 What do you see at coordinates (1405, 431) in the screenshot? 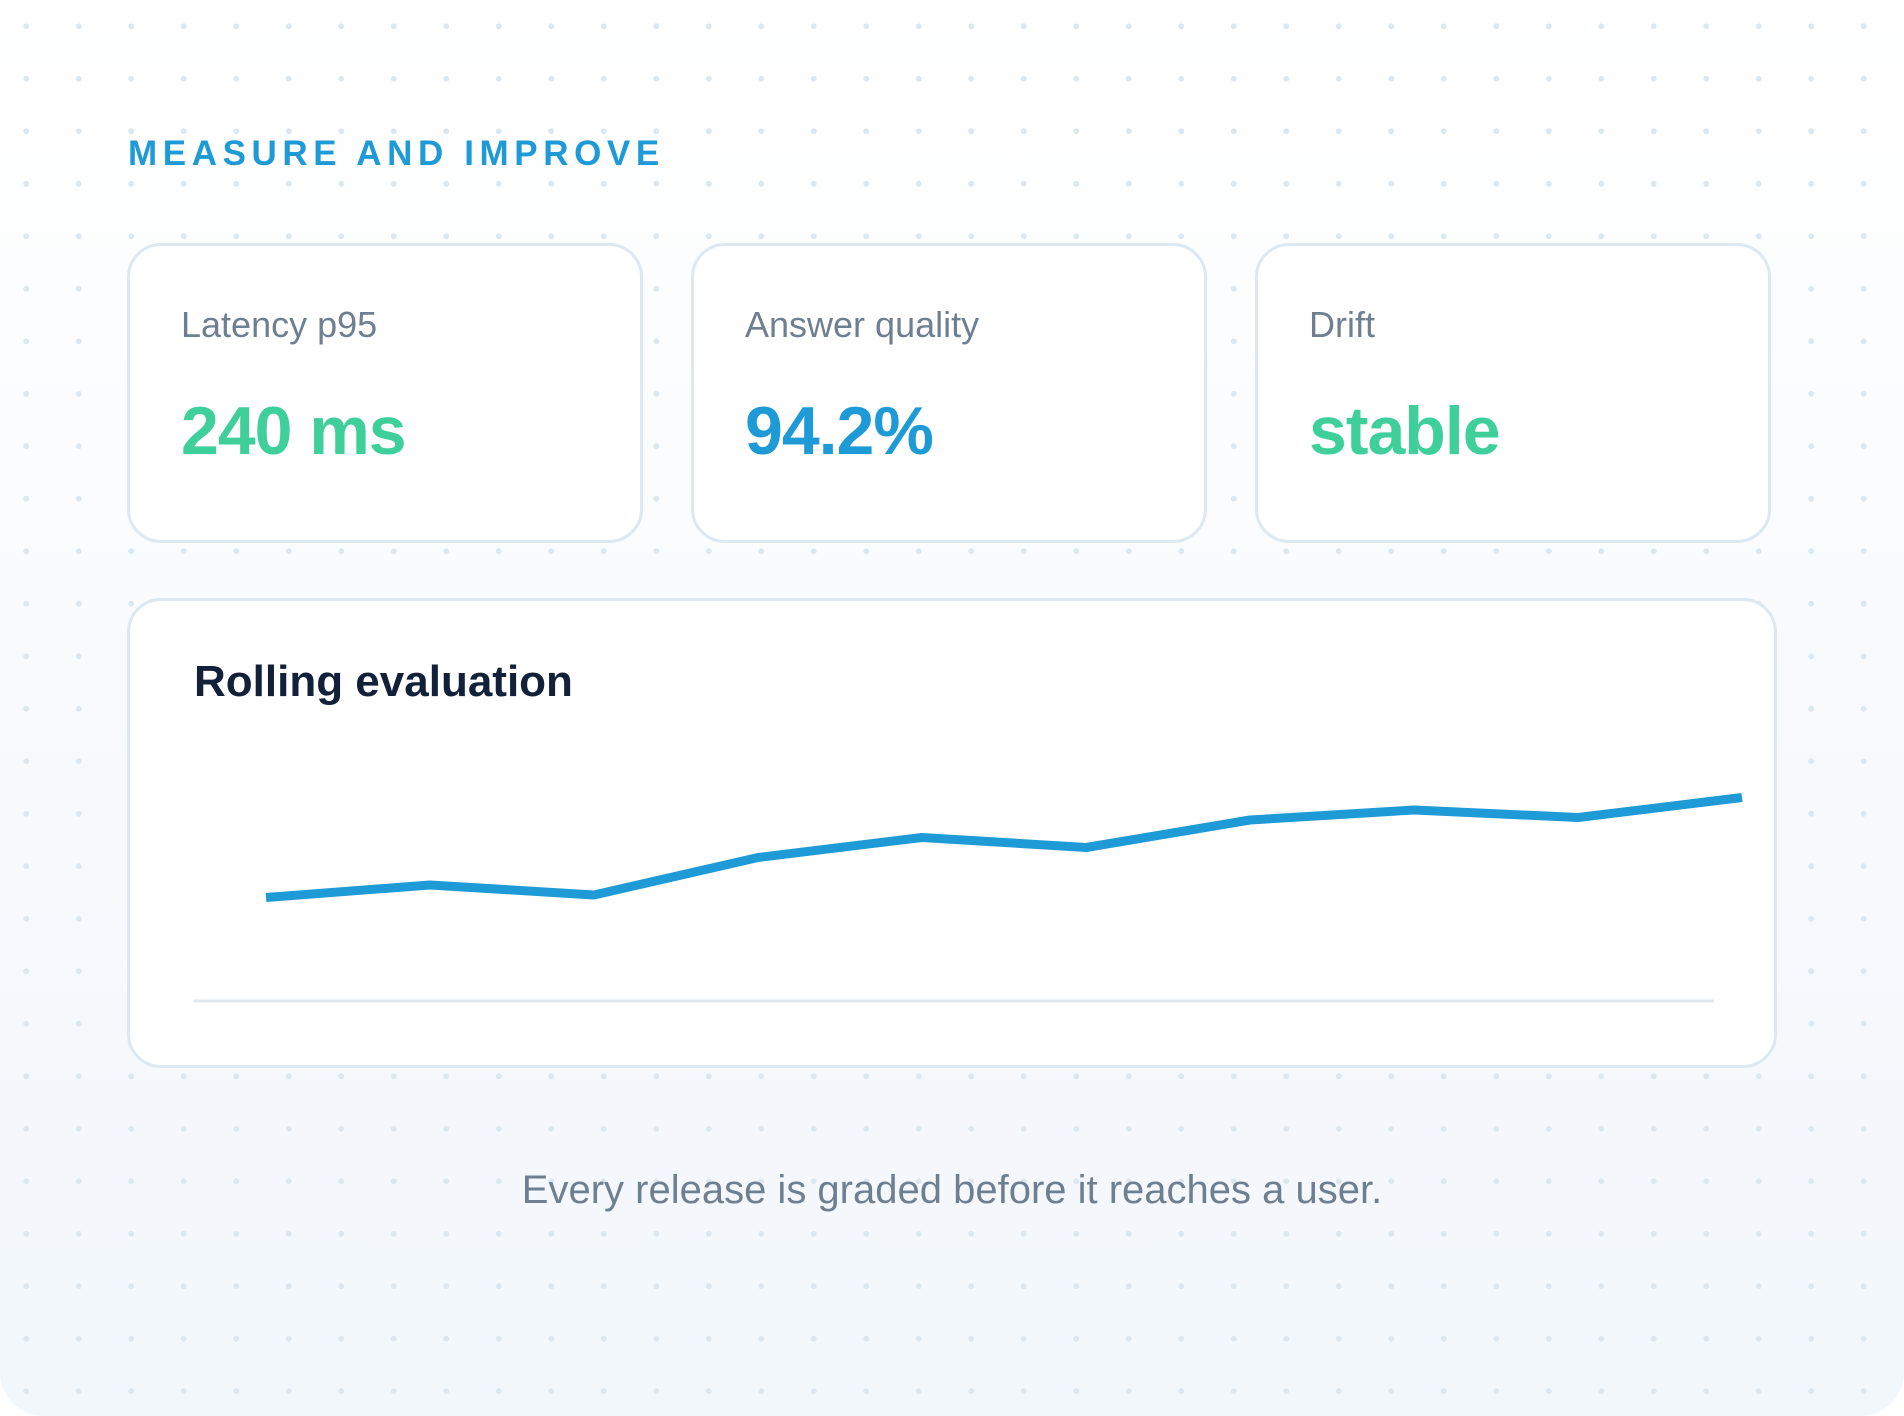
I see `stat-value: stable` at bounding box center [1405, 431].